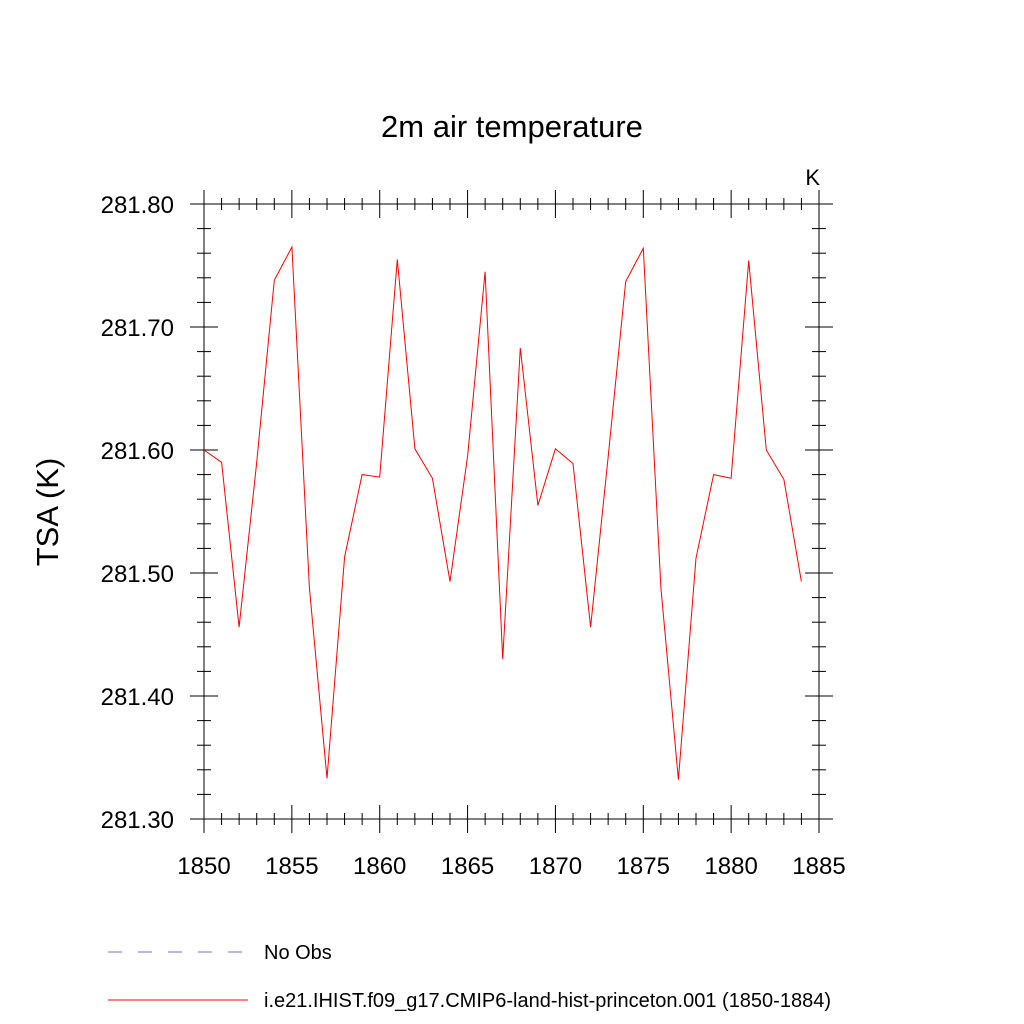  Describe the element at coordinates (137, 328) in the screenshot. I see `y-tick-label: 281.70` at that location.